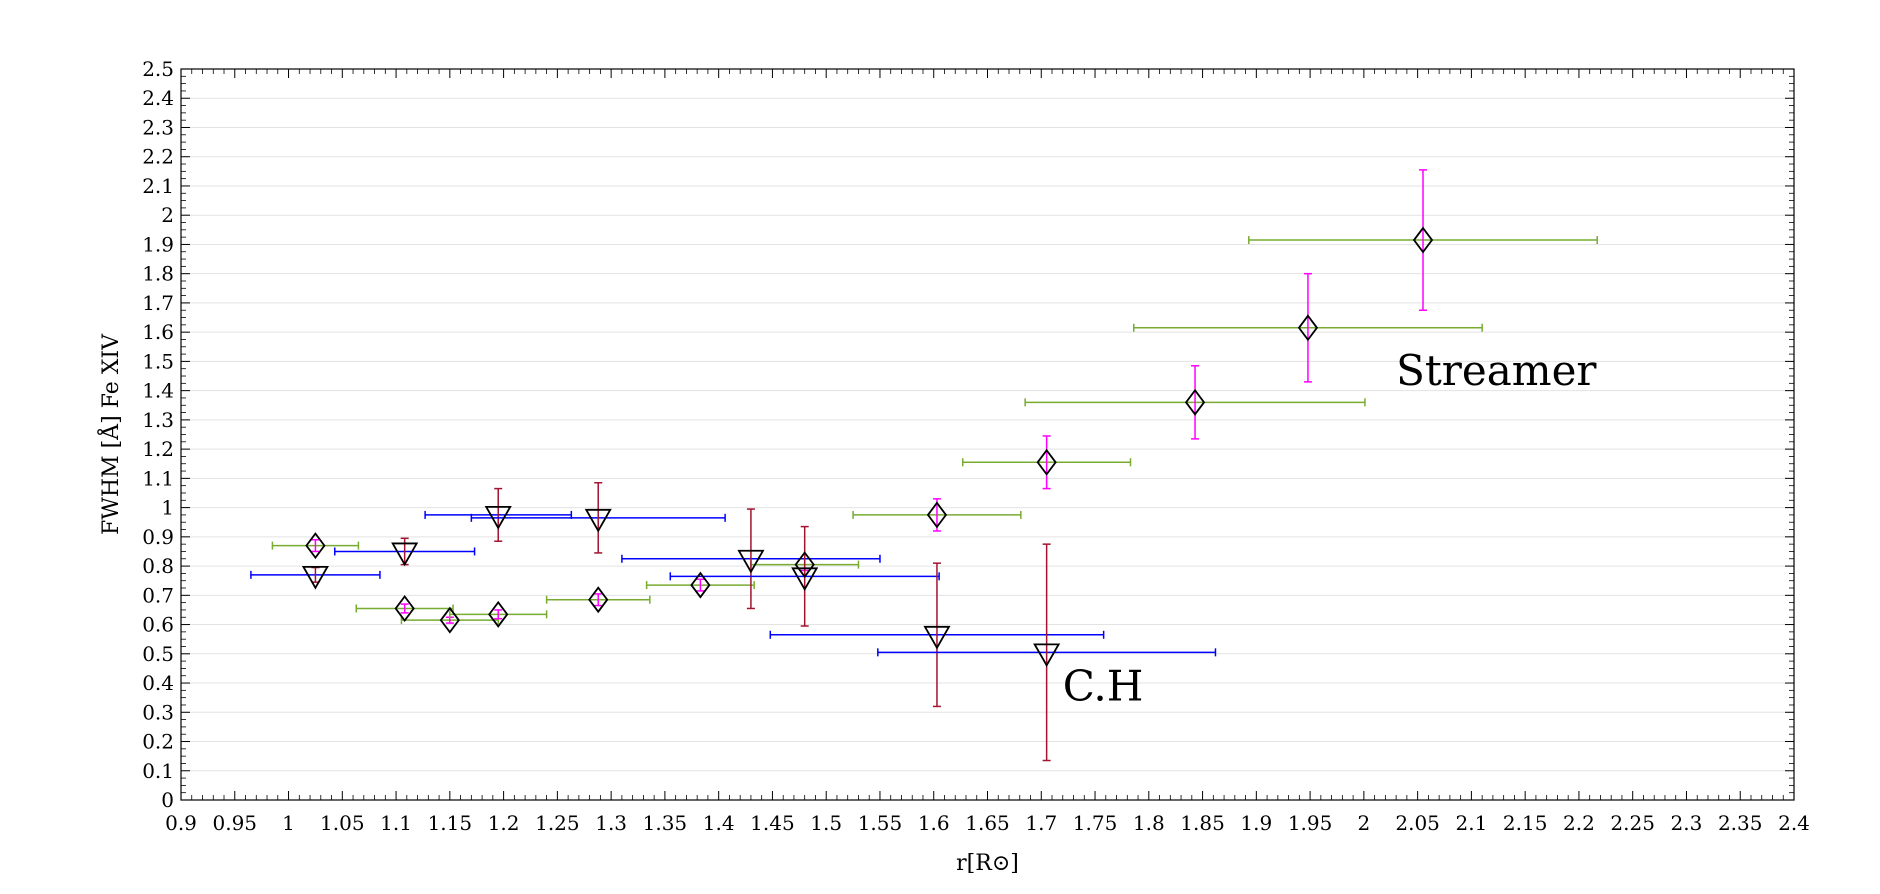  Describe the element at coordinates (110, 434) in the screenshot. I see `y-axis-label: FWHM [Å] Fe XIV` at that location.